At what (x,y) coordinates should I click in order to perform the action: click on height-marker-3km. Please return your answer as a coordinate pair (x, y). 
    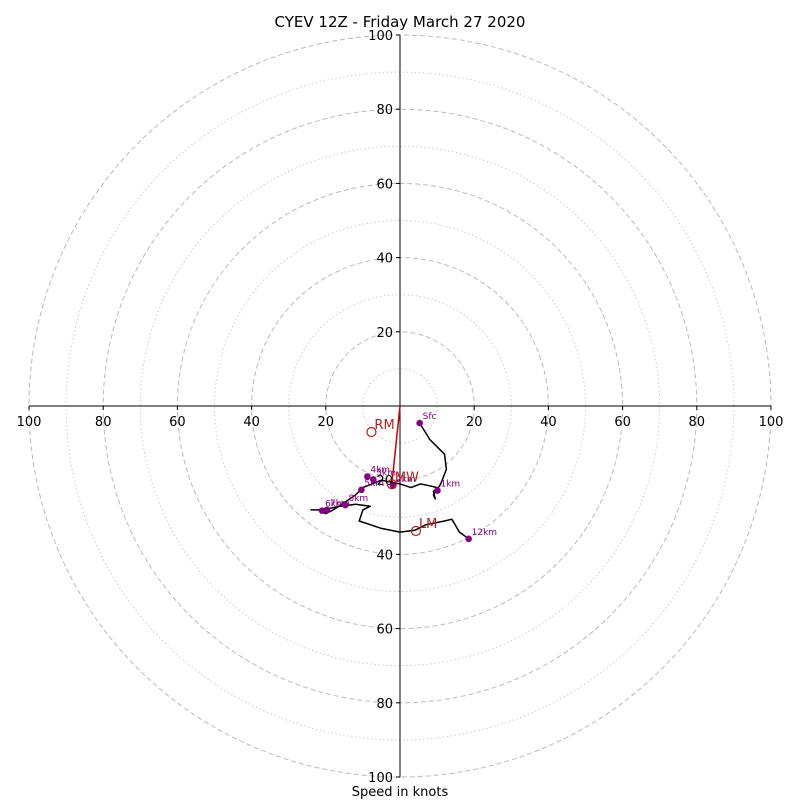
    Looking at the image, I should click on (373, 479).